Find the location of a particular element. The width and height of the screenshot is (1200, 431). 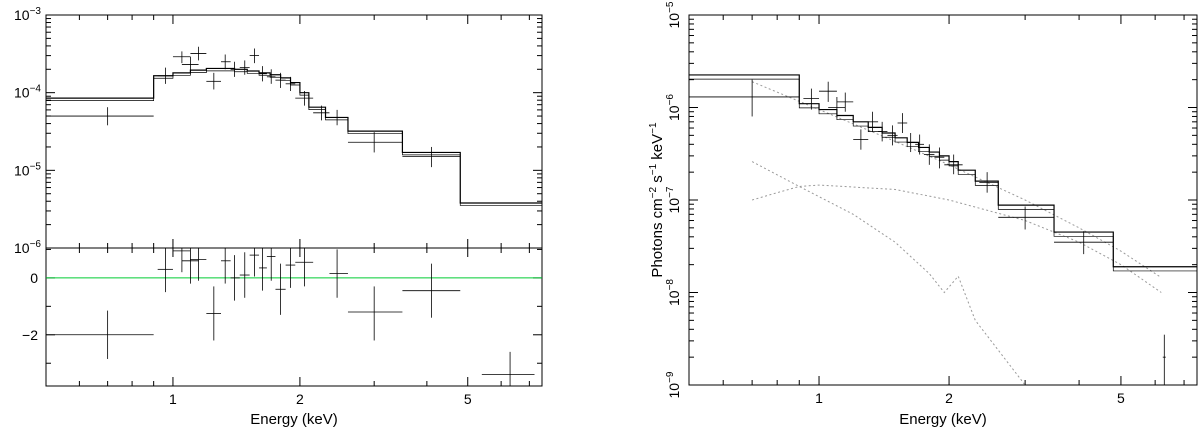

left-top-ytick-label: 10⁻⁴ is located at coordinates (27, 92).